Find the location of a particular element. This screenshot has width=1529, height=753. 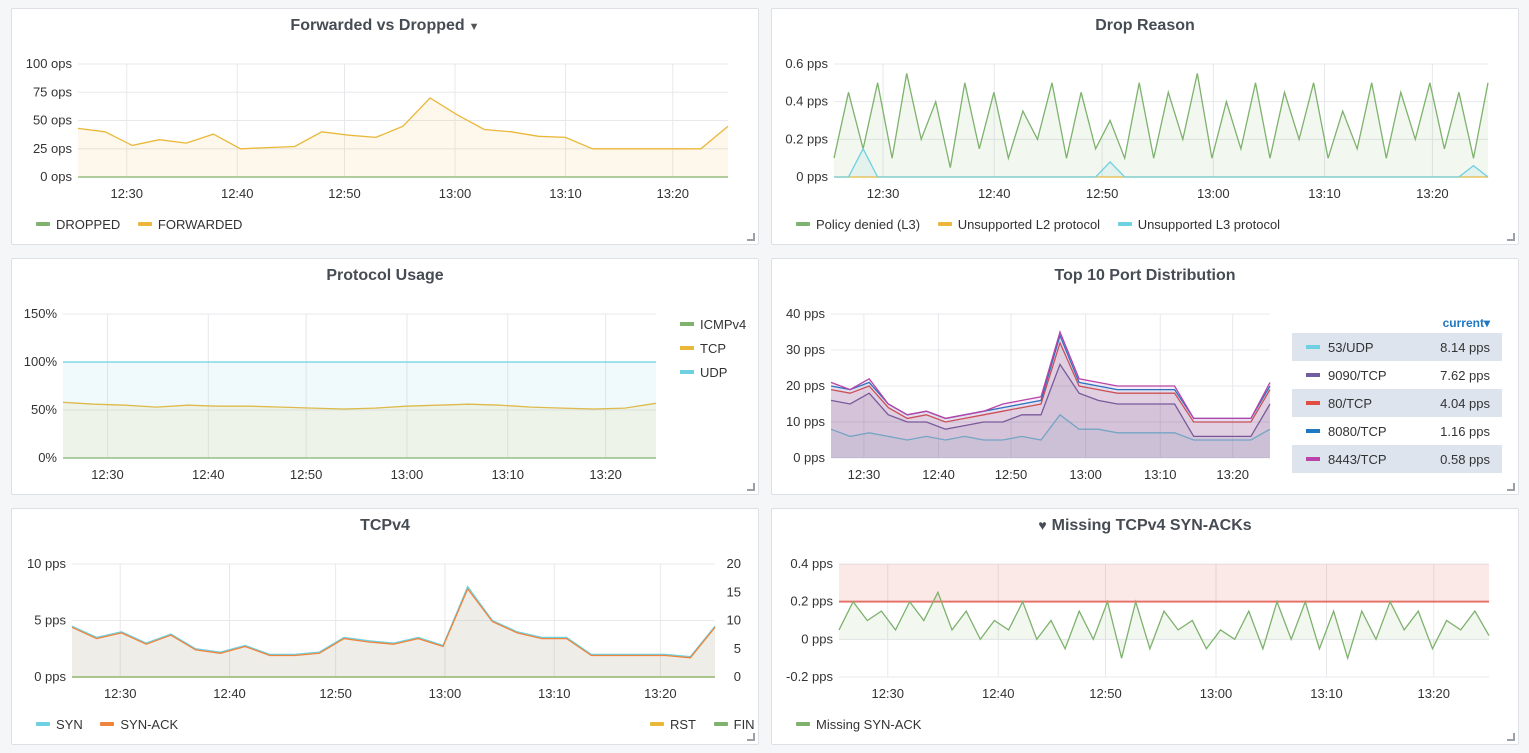

y2-tick-label: 5 is located at coordinates (737, 648).